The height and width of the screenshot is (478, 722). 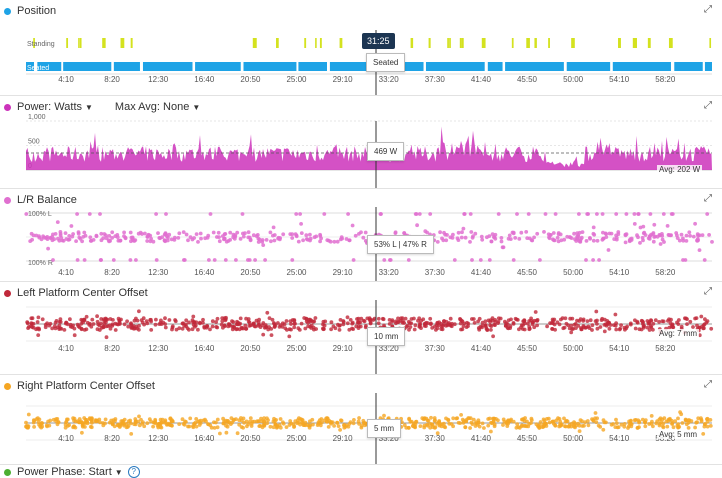 What do you see at coordinates (79, 386) in the screenshot?
I see `right-pco-title: Right Platform Center Offset` at bounding box center [79, 386].